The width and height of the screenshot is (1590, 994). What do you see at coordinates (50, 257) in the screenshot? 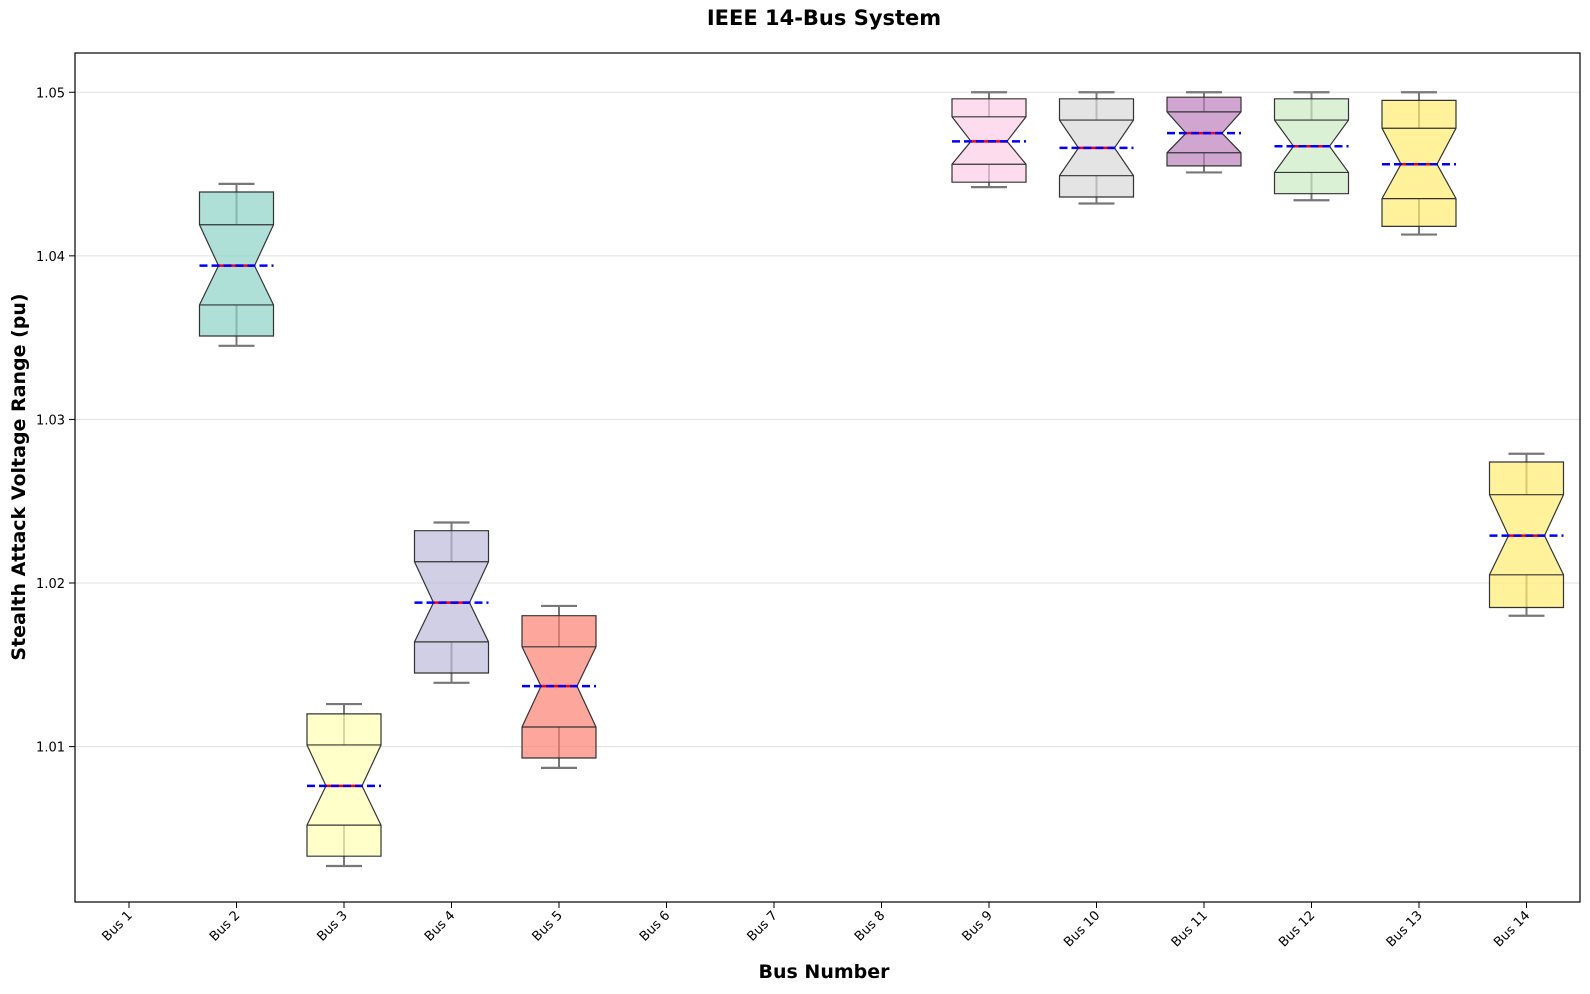
I see `y-tick-label: 1.04` at bounding box center [50, 257].